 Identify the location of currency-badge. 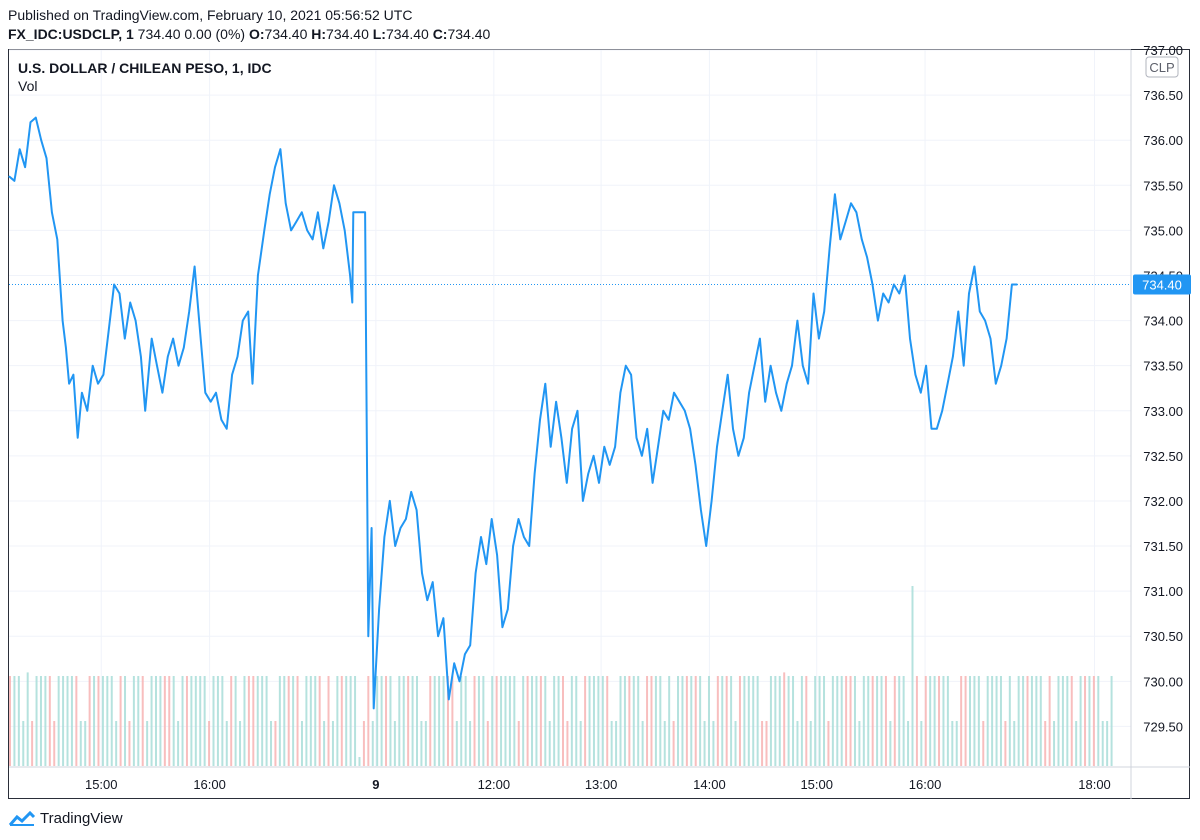
(1162, 67).